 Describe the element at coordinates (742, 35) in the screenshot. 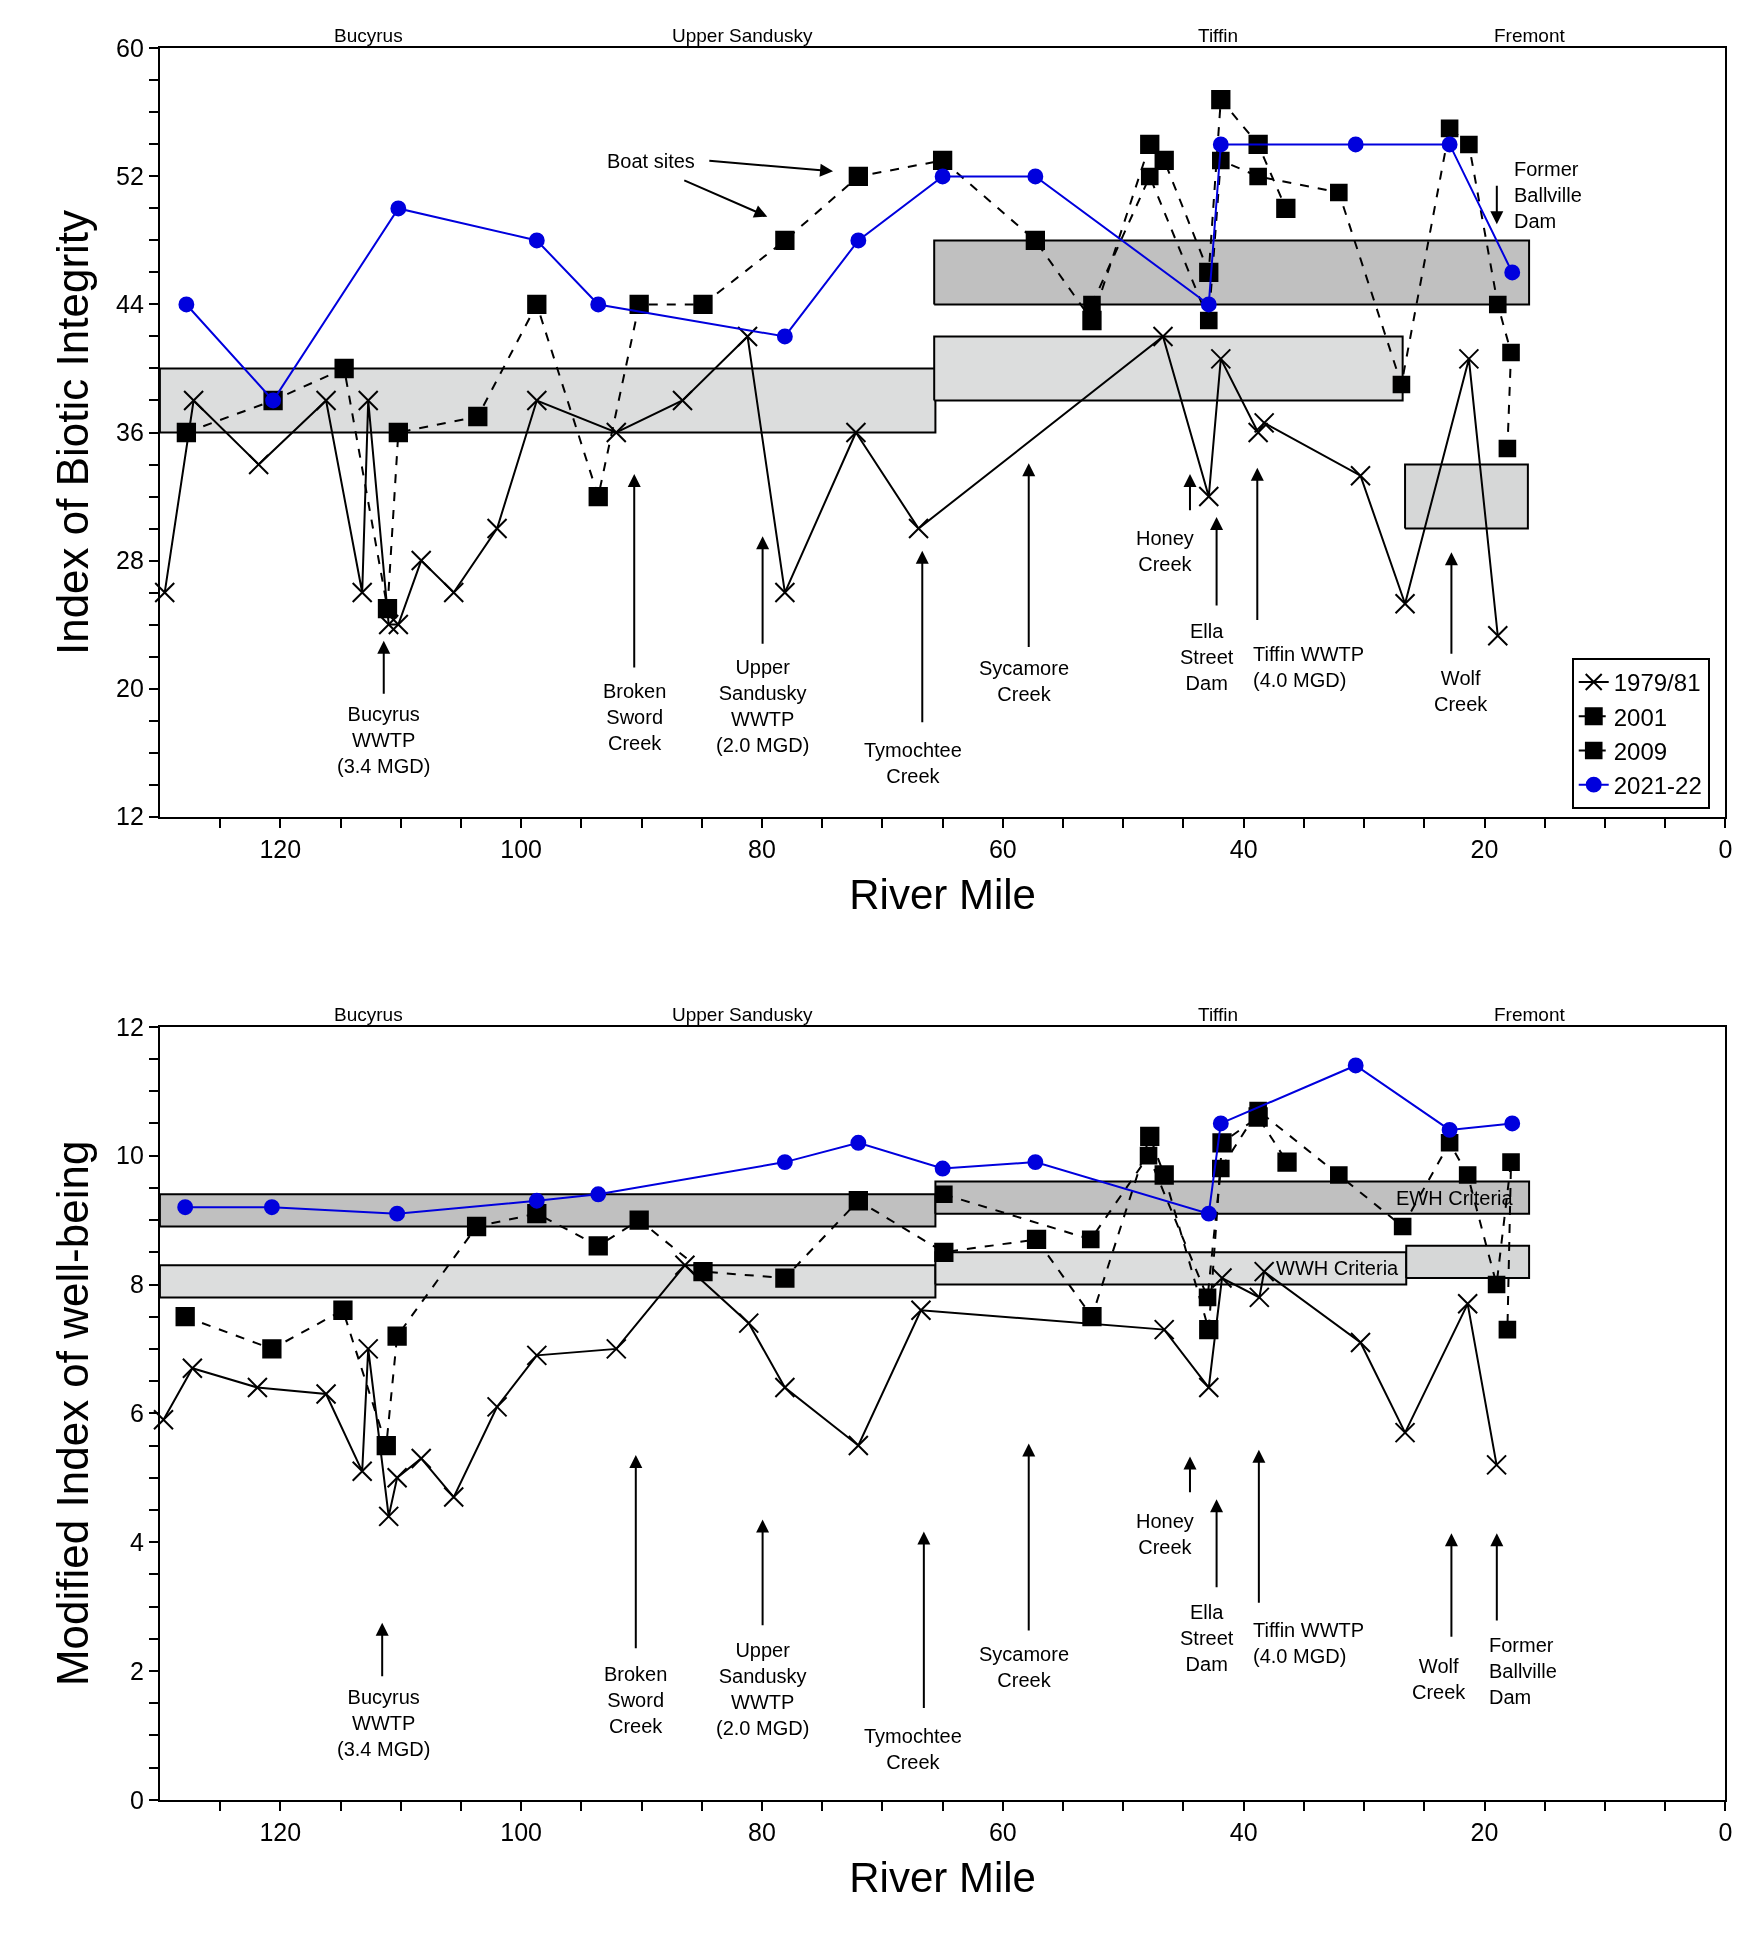

I see `text: Upper Sandusky` at that location.